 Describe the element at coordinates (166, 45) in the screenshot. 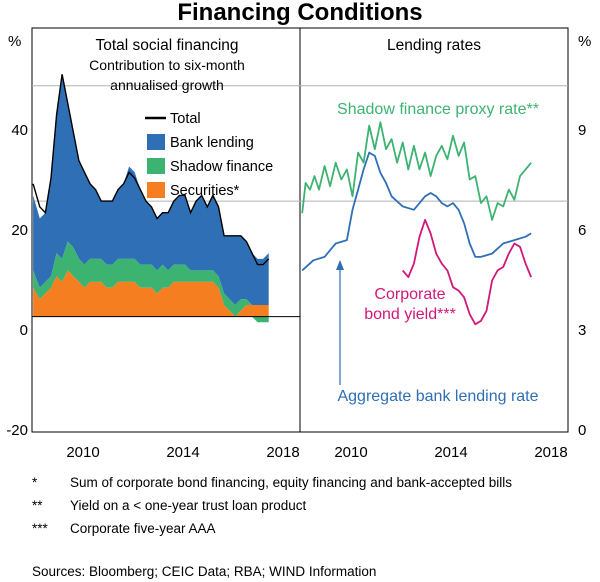

I see `left-panel-title: Total social financing` at that location.